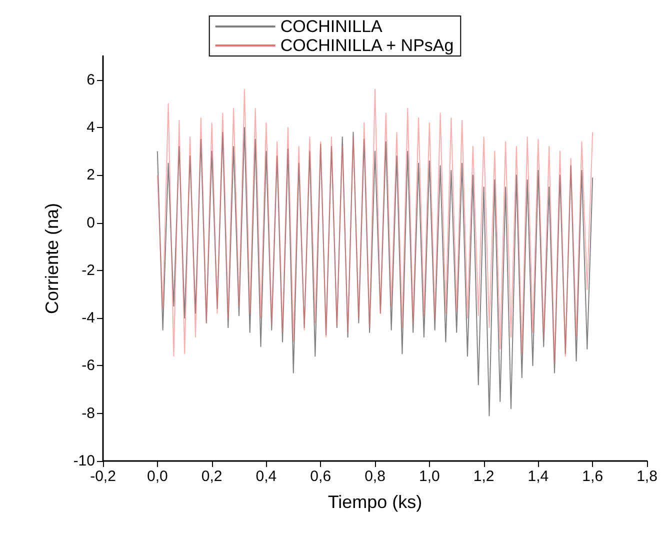  Describe the element at coordinates (375, 476) in the screenshot. I see `x-tick-label: 0,8` at that location.